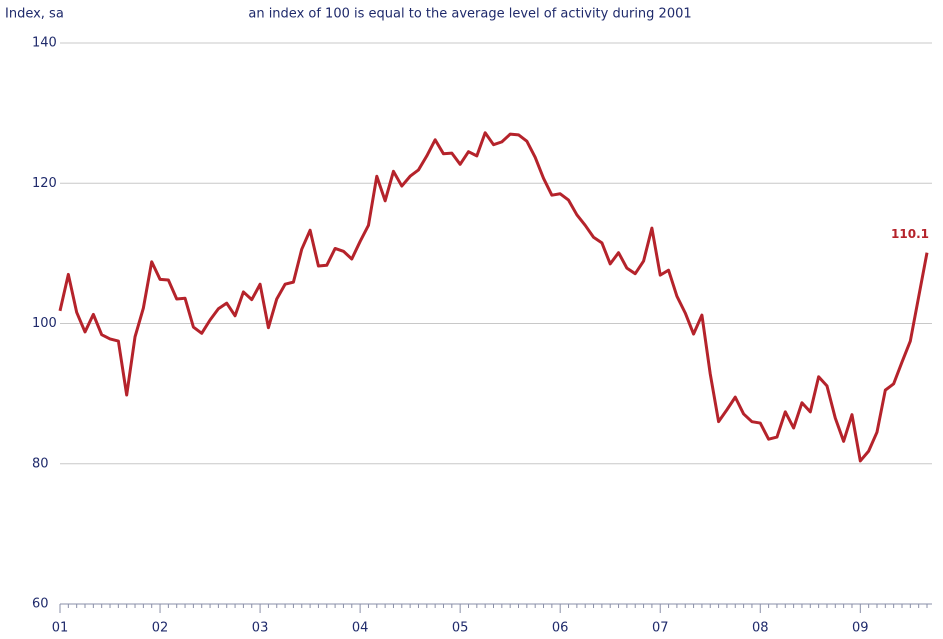 This screenshot has width=943, height=639. What do you see at coordinates (860, 628) in the screenshot?
I see `x-tick-label: 09` at bounding box center [860, 628].